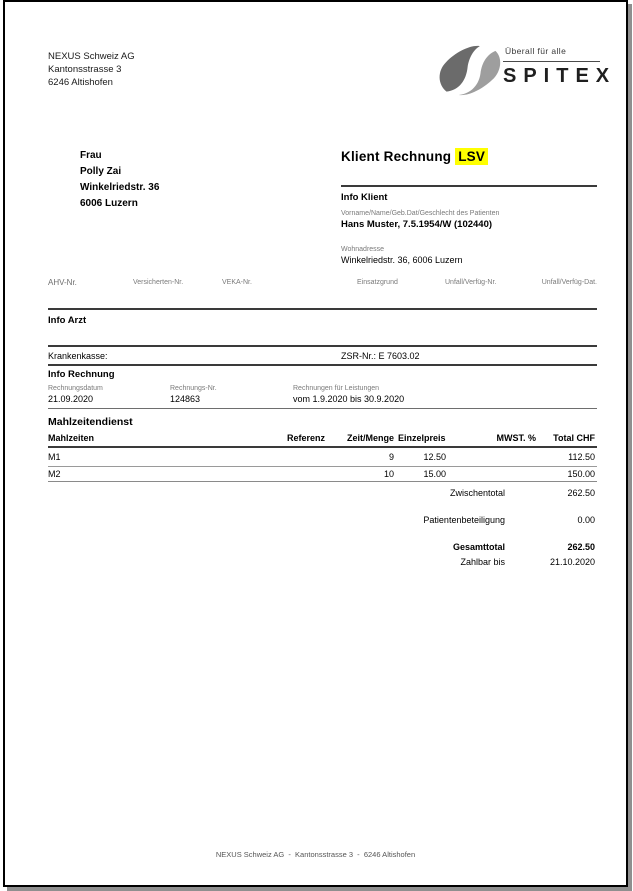 The image size is (633, 891). I want to click on col-einzelpreis: Einzelpreis, so click(422, 438).